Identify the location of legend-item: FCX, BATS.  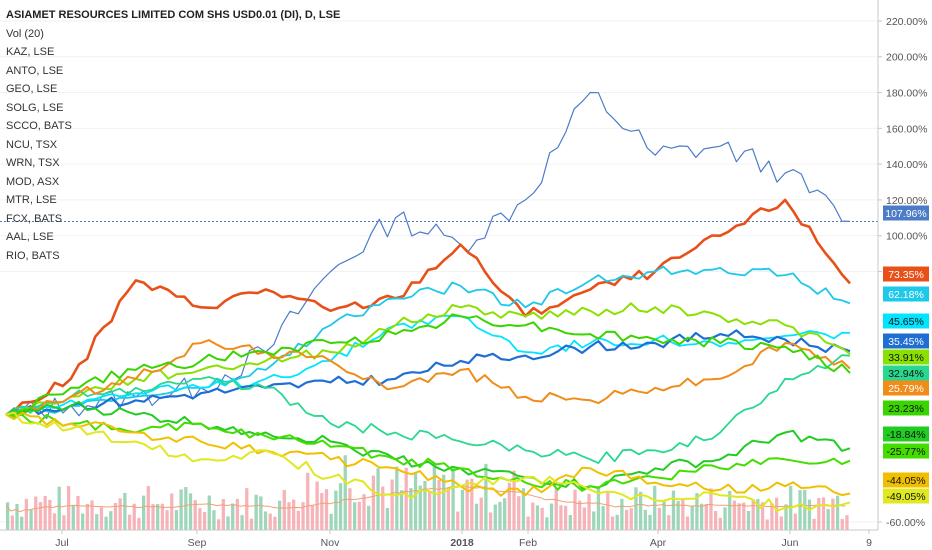
(34, 218).